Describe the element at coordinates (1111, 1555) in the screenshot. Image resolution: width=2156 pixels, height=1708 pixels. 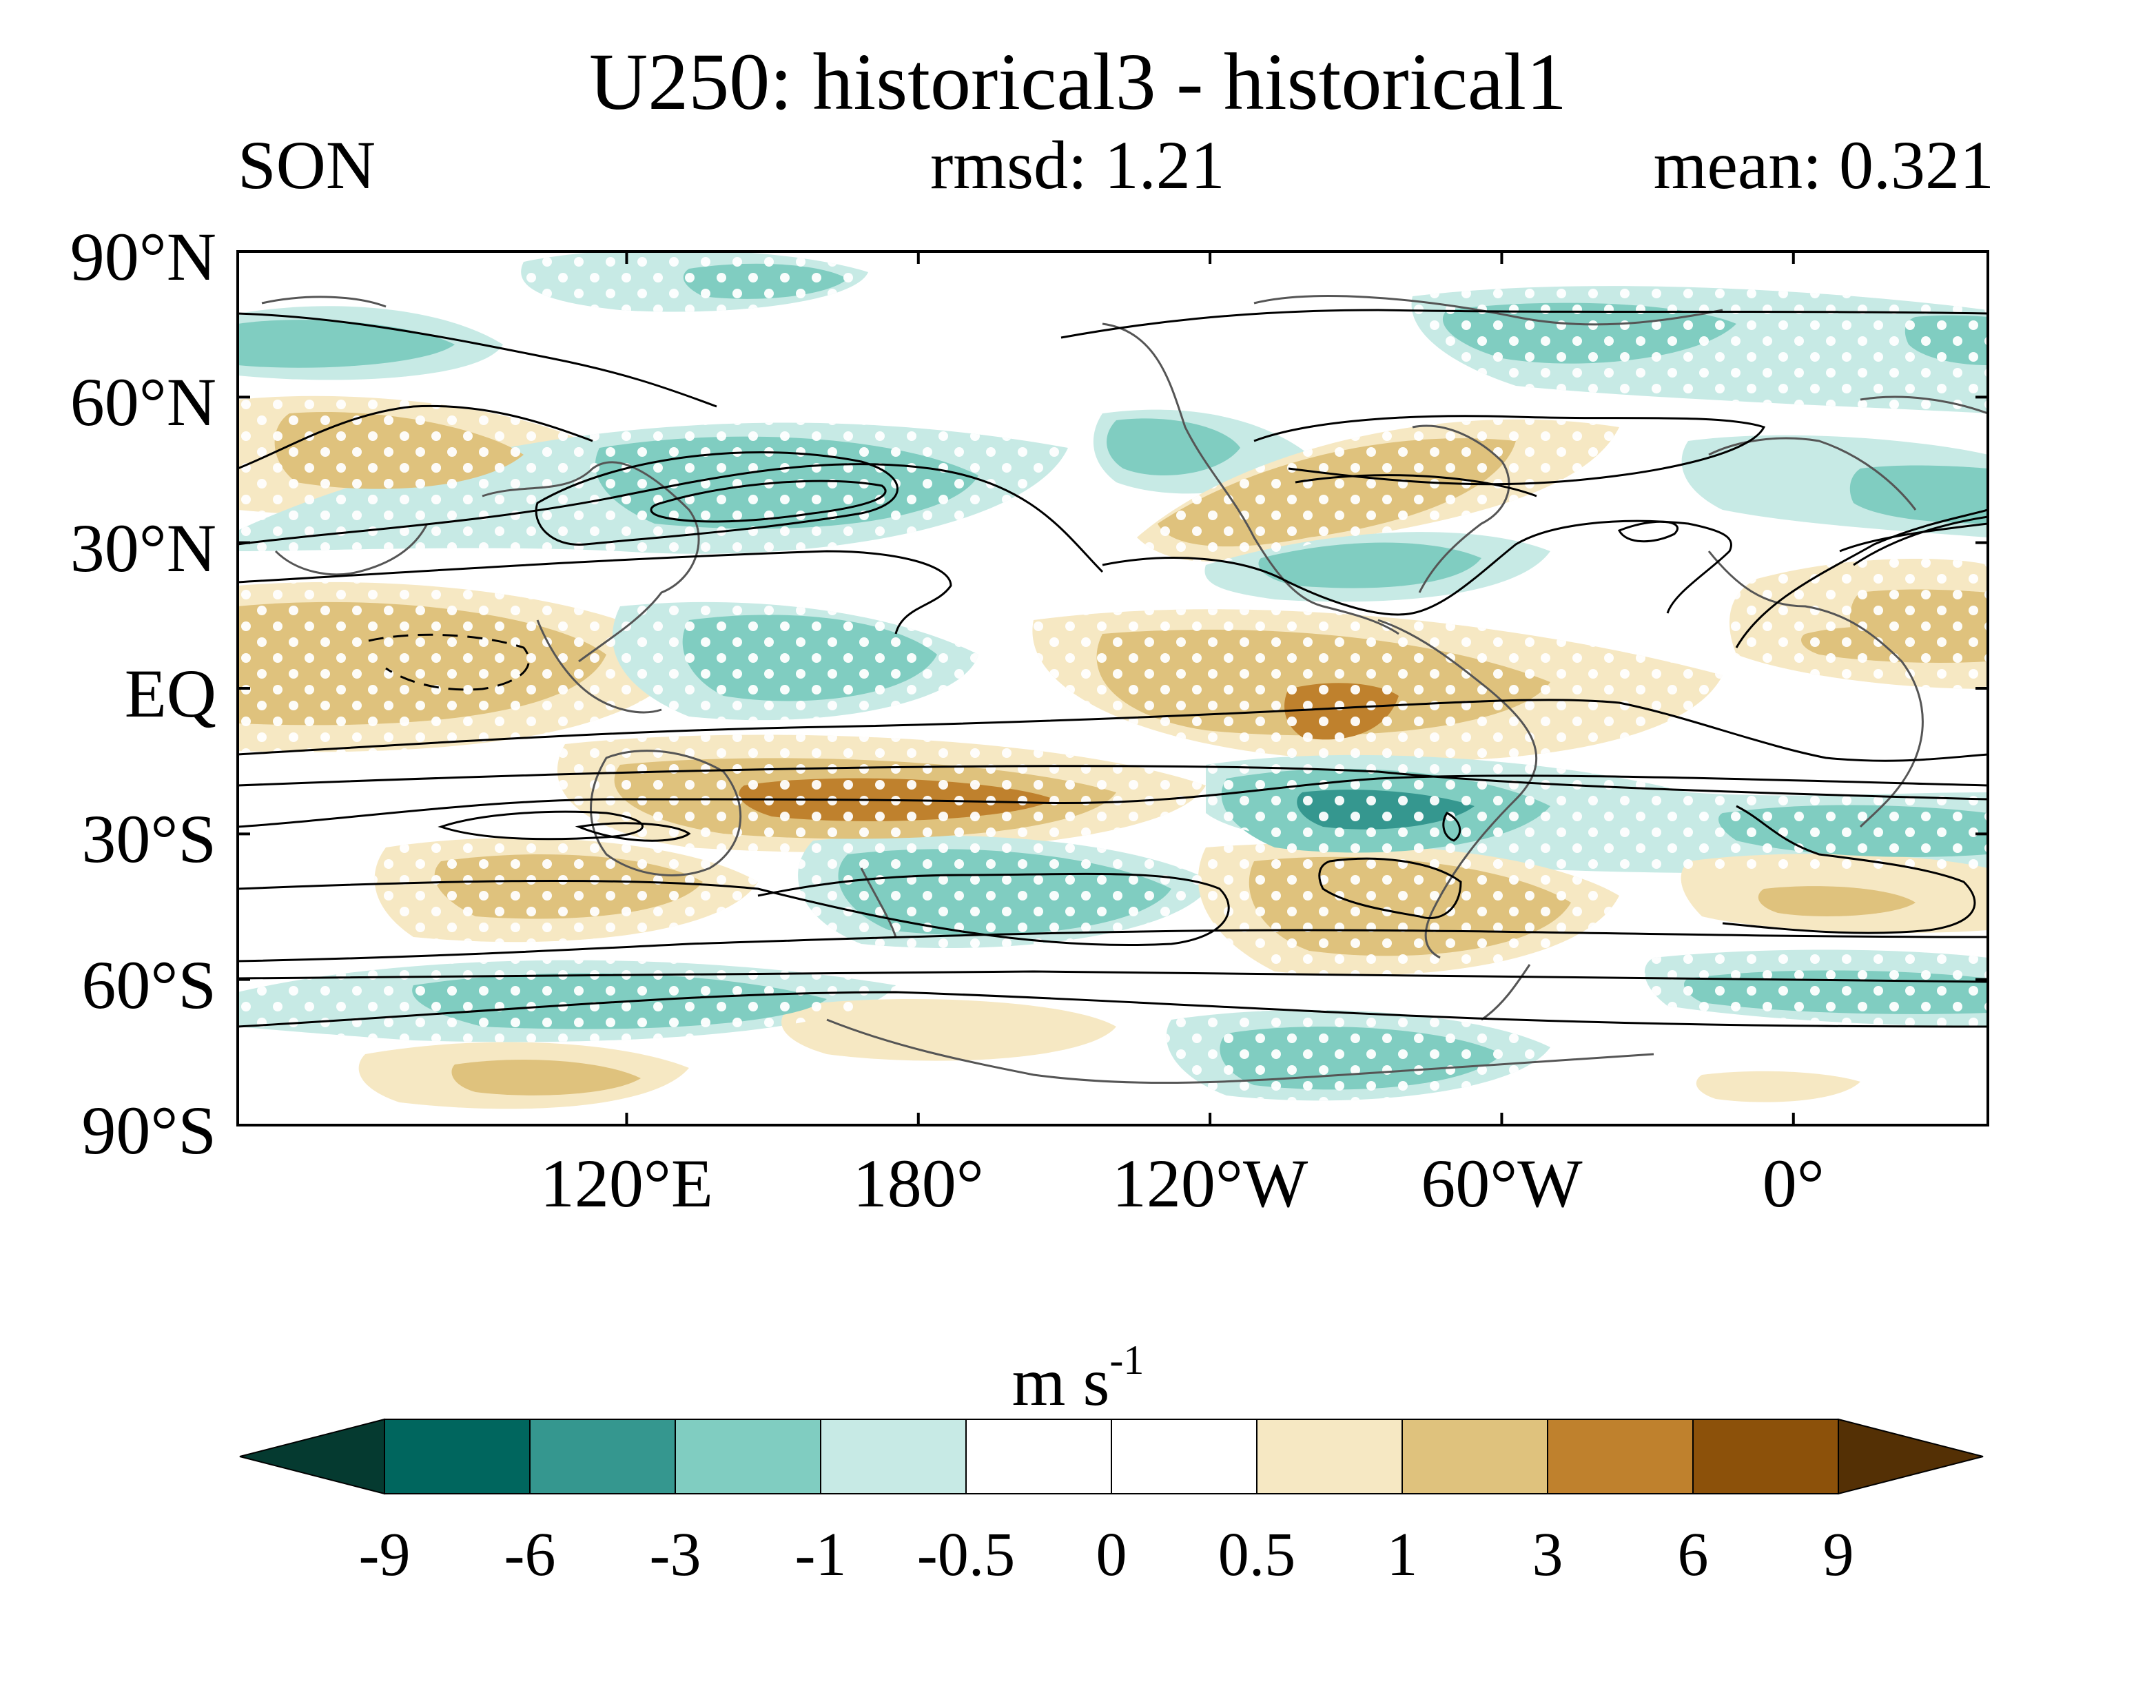
I see `colorbar-tick-label: 0` at that location.